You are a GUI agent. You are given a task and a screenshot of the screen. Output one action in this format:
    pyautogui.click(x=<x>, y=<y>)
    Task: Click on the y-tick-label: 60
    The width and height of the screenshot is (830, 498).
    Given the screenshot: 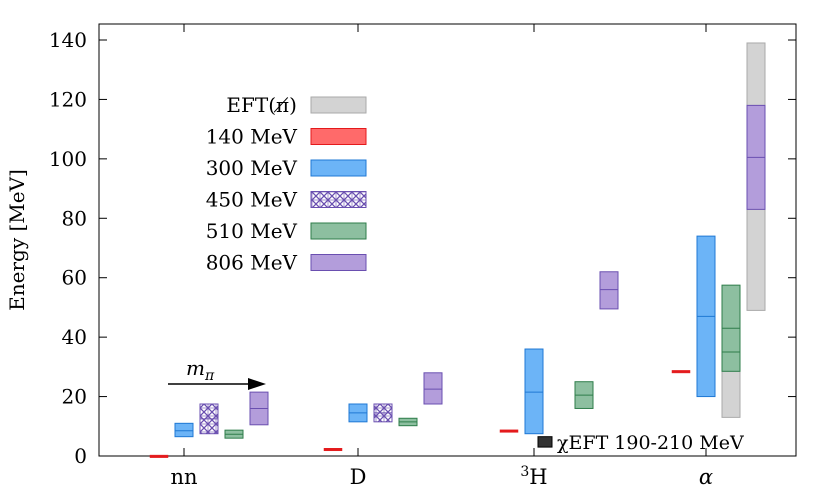 What is the action you would take?
    pyautogui.click(x=74, y=278)
    